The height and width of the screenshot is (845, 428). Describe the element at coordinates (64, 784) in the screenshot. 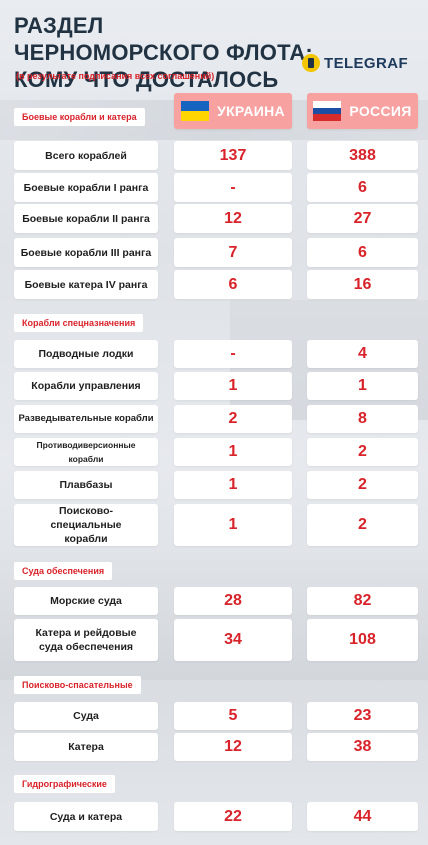

I see `section-label-hydrographic: Гидрографические` at that location.